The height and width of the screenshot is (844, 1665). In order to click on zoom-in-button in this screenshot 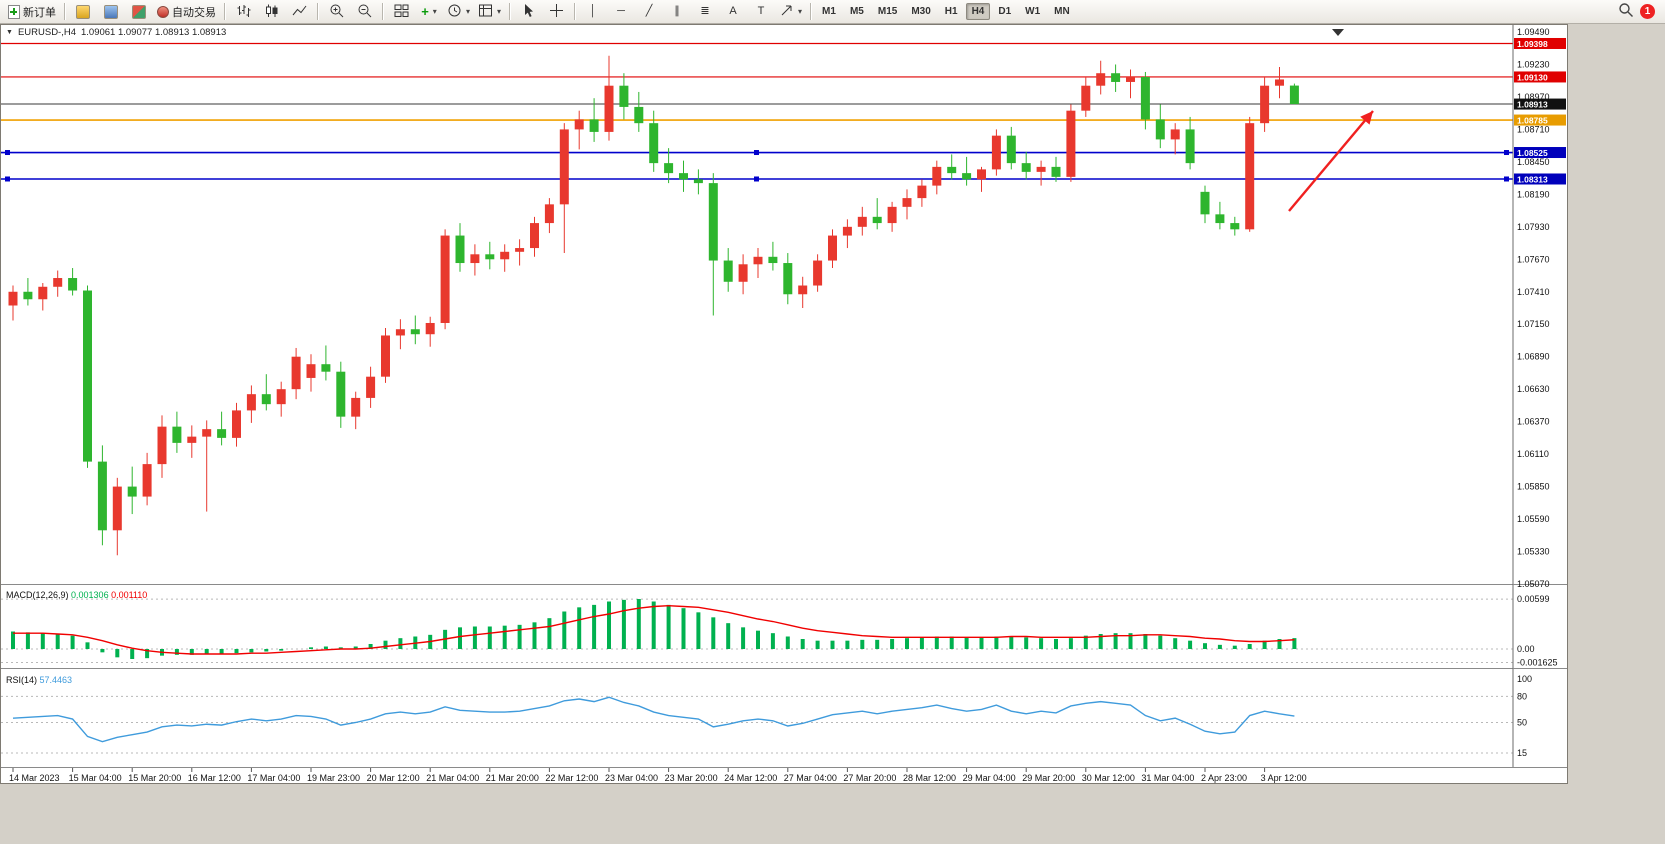, I will do `click(336, 12)`.